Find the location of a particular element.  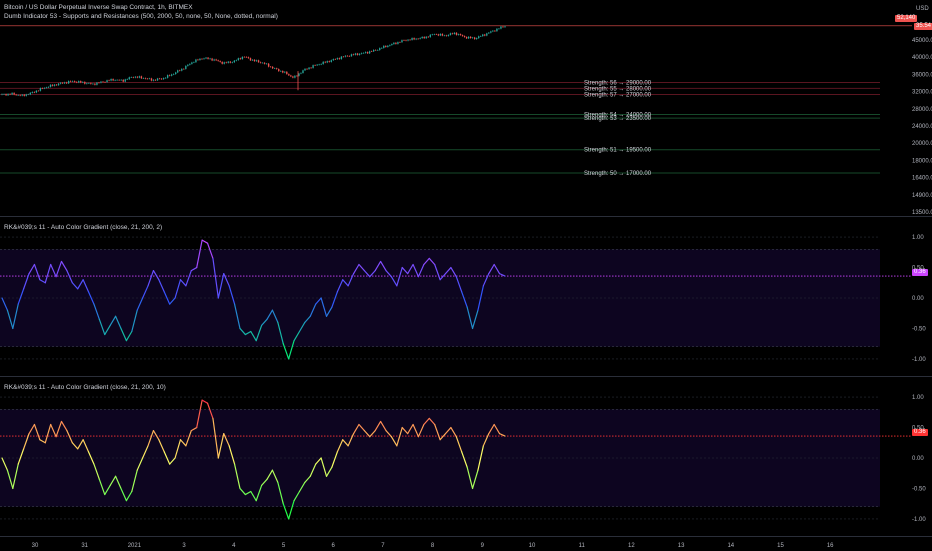

time-axis: 30 31 2021 3 4 5 6 7 8 9 10 11 12 13 14 15 16 is located at coordinates (466, 543).